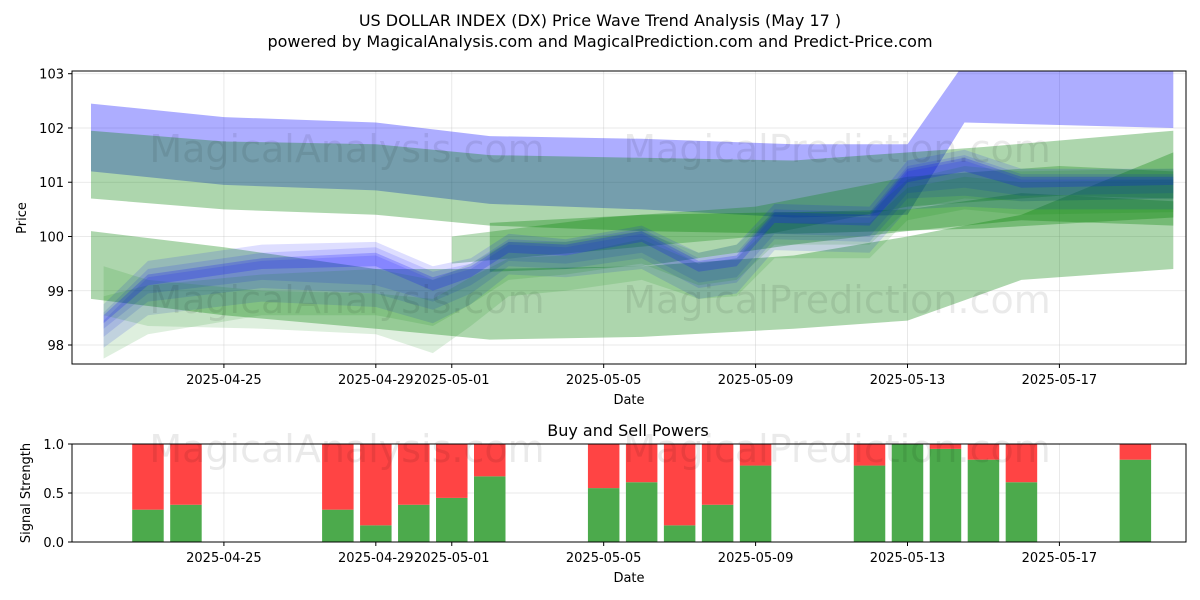 The width and height of the screenshot is (1200, 600). Describe the element at coordinates (51, 75) in the screenshot. I see `price-y-tick-label: 103` at that location.